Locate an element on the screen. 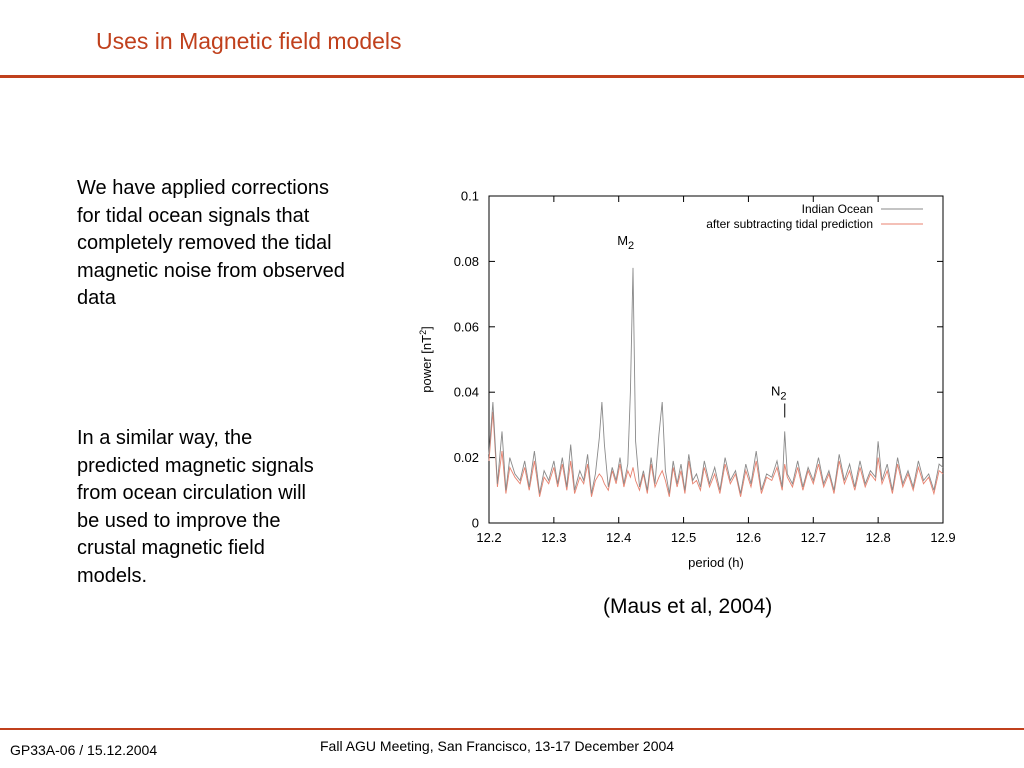 The image size is (1024, 768). x-tick-label: 12.7 is located at coordinates (813, 537).